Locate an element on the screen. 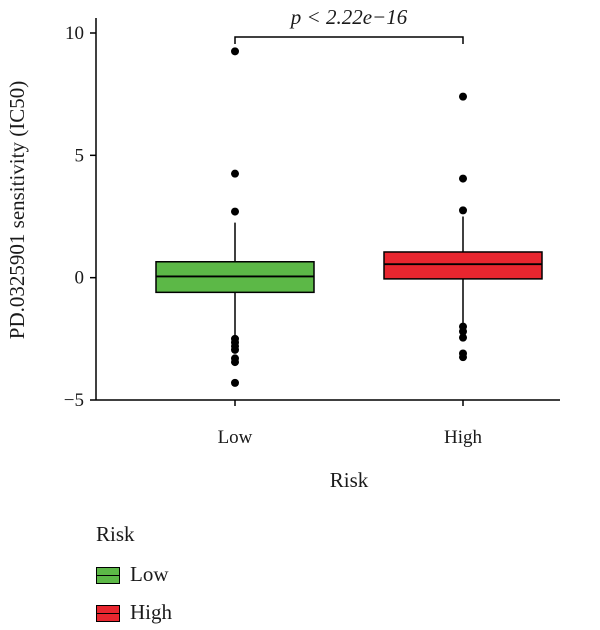 The width and height of the screenshot is (600, 630). x-axis-label: Risk is located at coordinates (349, 480).